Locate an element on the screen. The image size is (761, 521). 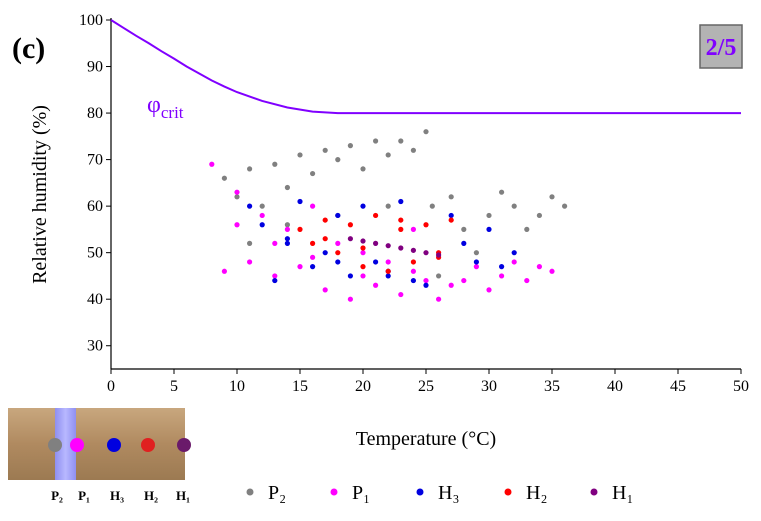
curve-label: φcrit is located at coordinates (165, 107).